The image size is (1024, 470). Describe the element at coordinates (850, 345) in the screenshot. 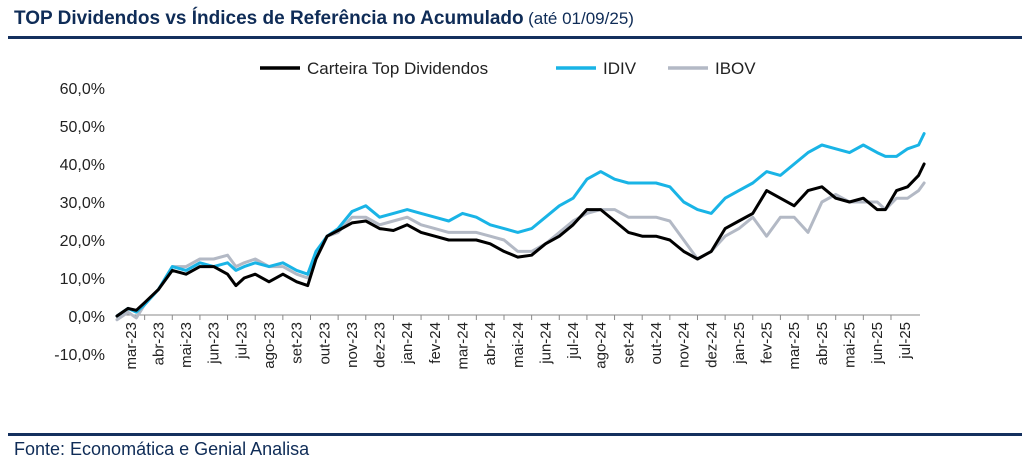

I see `x-tick-label: mai-25` at that location.